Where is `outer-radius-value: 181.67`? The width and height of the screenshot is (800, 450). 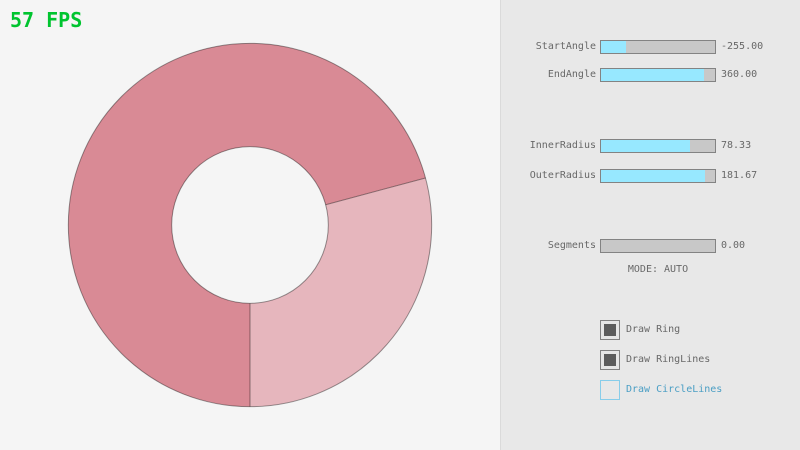 outer-radius-value: 181.67 is located at coordinates (739, 175).